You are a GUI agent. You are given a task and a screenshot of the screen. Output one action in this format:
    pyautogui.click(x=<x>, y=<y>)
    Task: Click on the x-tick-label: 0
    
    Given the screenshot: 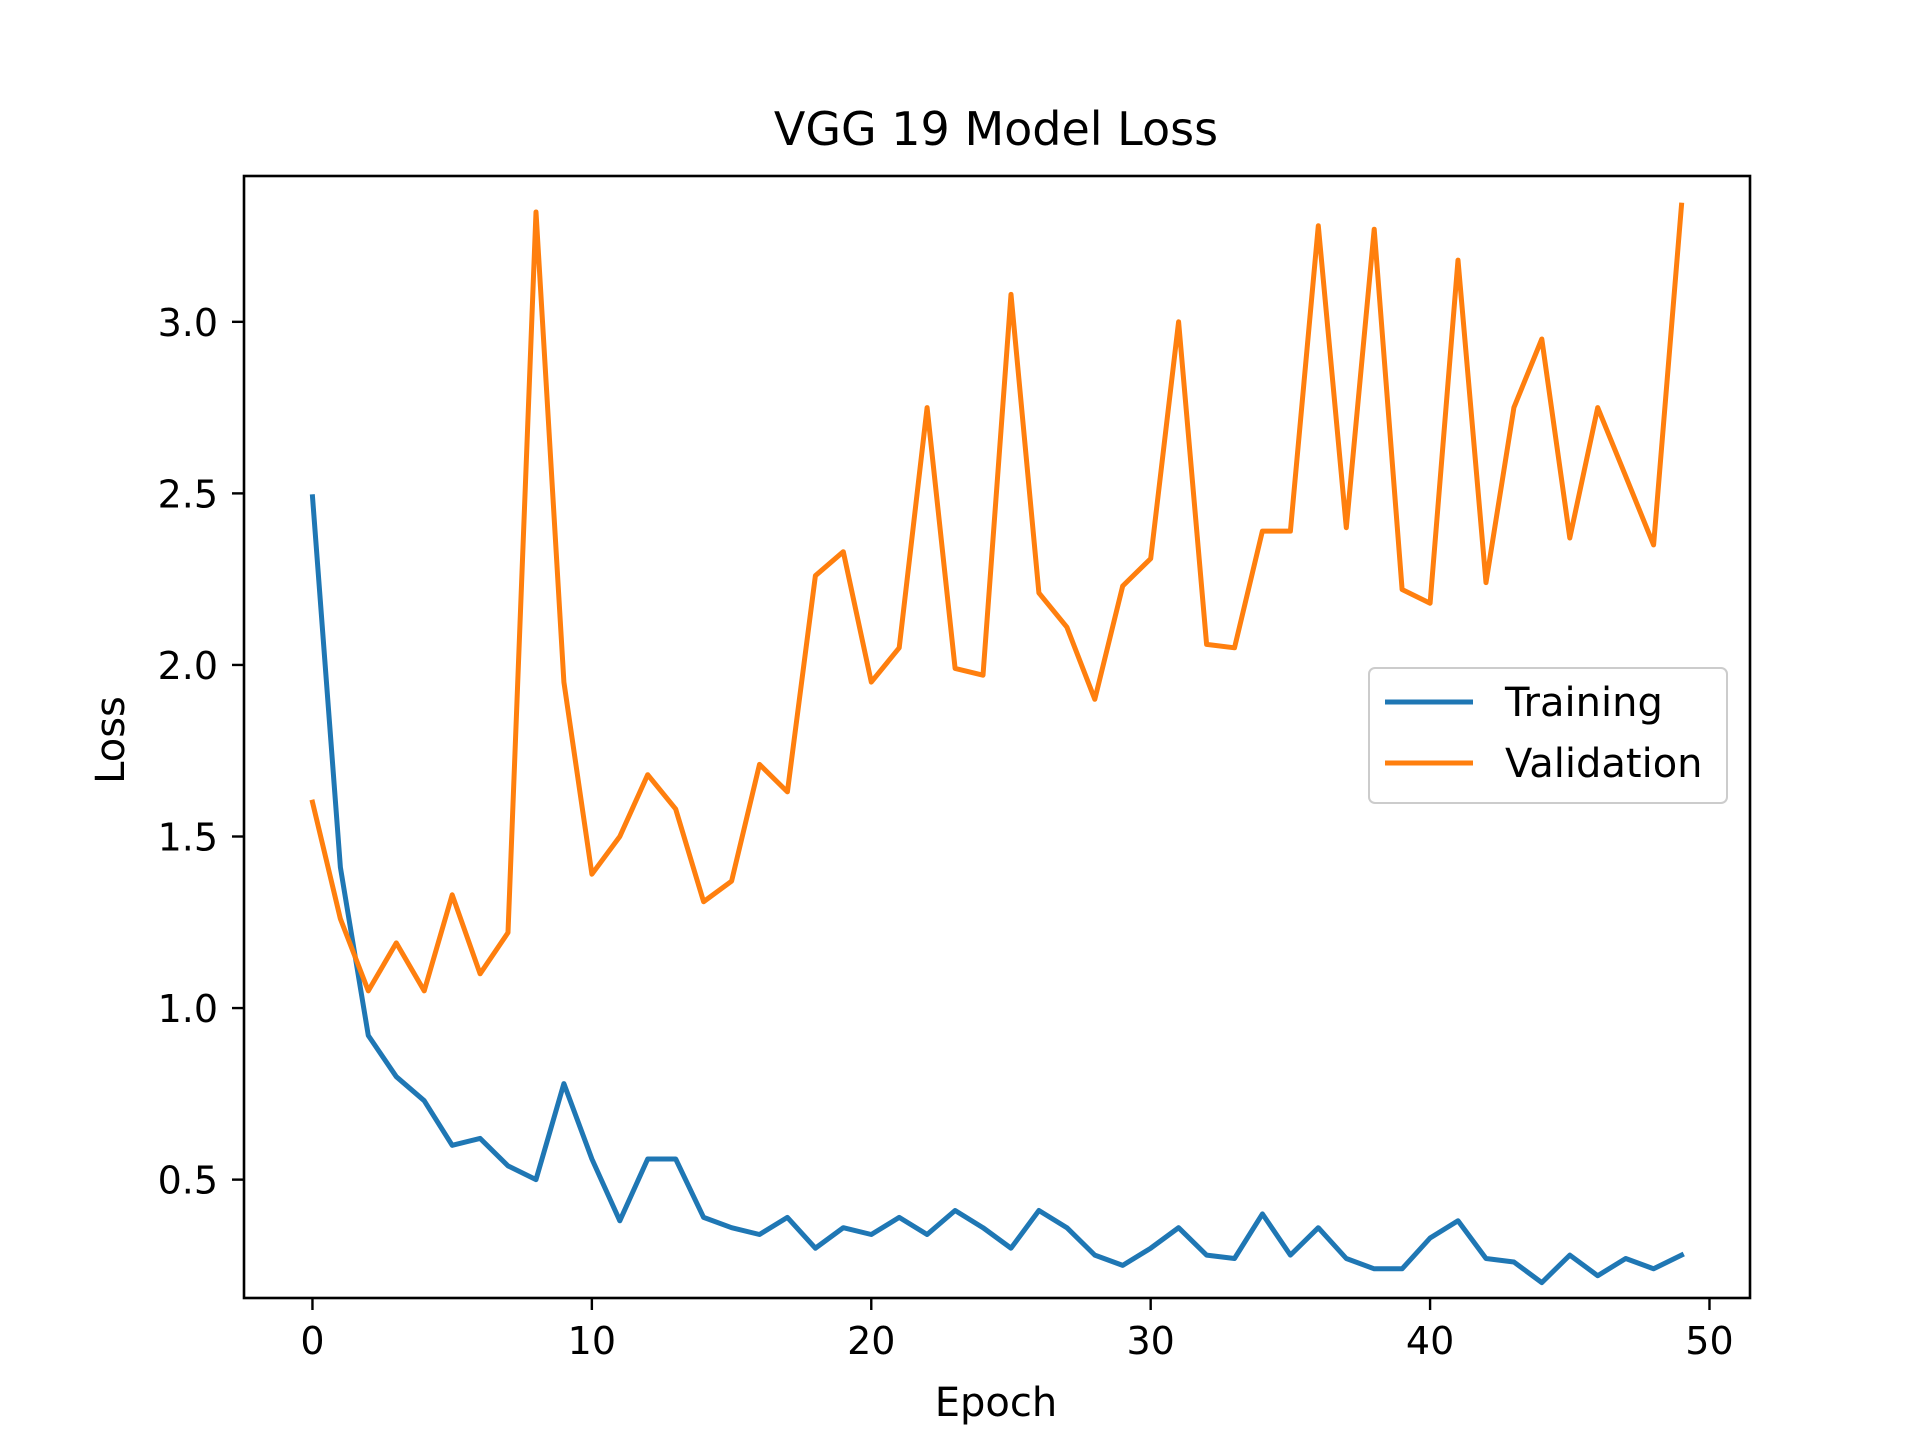 What is the action you would take?
    pyautogui.click(x=312, y=1341)
    